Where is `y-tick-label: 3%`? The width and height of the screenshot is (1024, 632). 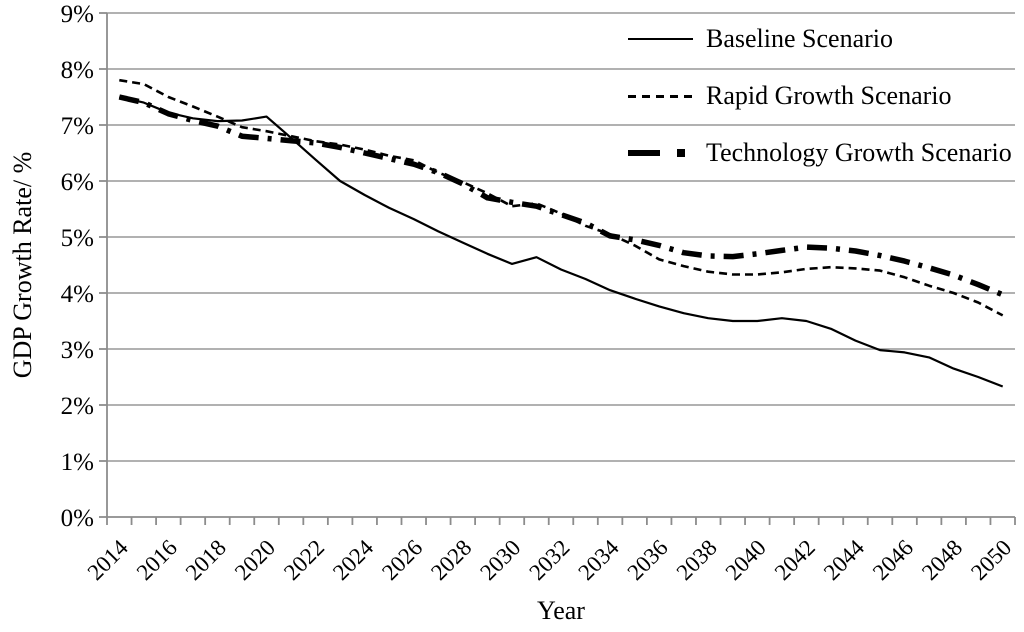 y-tick-label: 3% is located at coordinates (77, 350).